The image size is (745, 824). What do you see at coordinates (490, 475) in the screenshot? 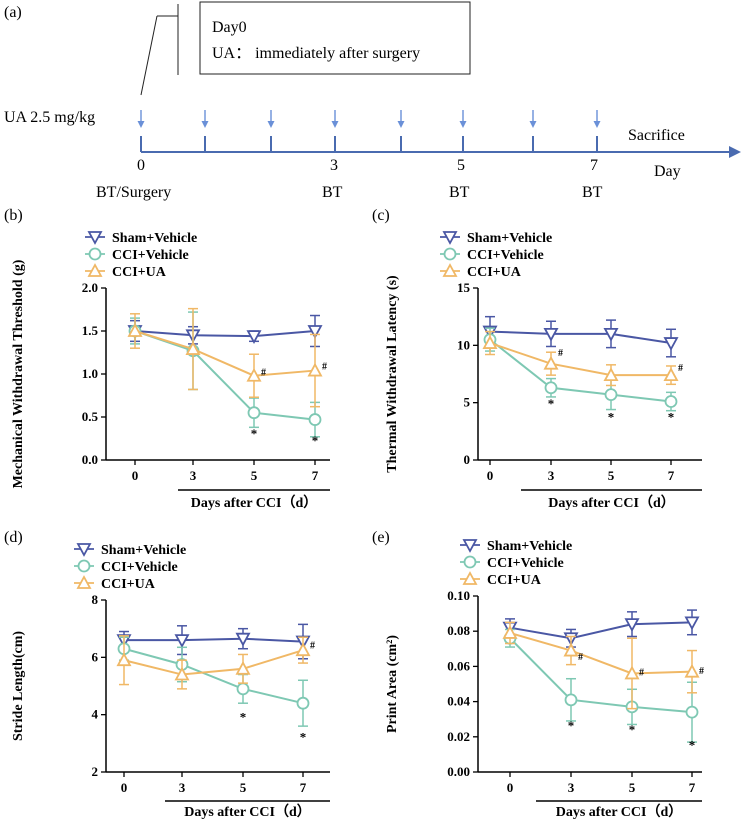
I see `x-tick-label: 0` at bounding box center [490, 475].